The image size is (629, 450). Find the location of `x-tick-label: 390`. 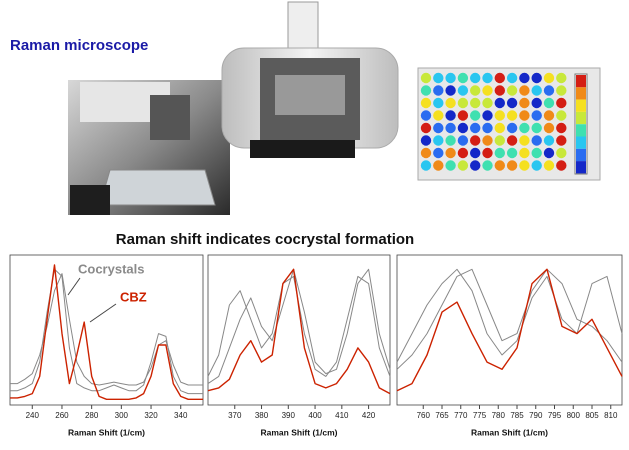

x-tick-label: 390 is located at coordinates (289, 415).